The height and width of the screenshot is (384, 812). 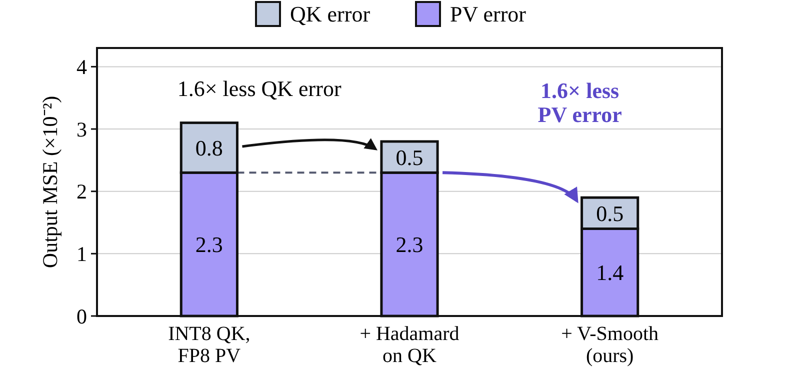 What do you see at coordinates (81, 129) in the screenshot?
I see `y-tick-label: 3` at bounding box center [81, 129].